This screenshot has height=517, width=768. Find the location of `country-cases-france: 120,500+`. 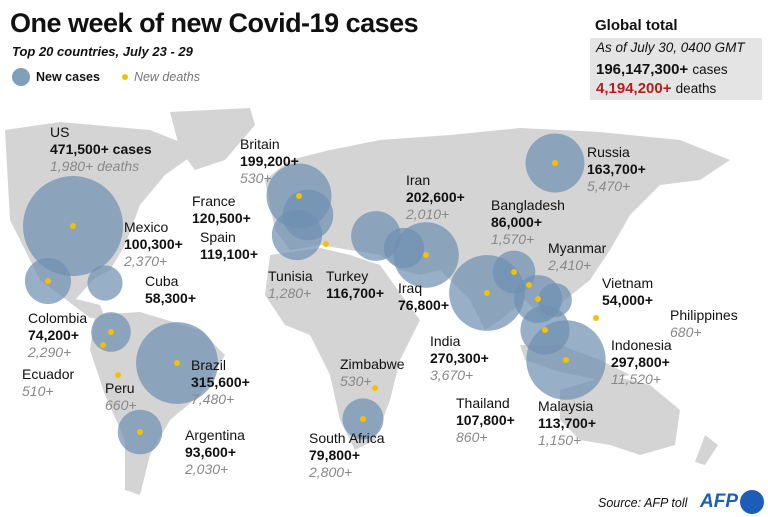

country-cases-france: 120,500+ is located at coordinates (221, 218).